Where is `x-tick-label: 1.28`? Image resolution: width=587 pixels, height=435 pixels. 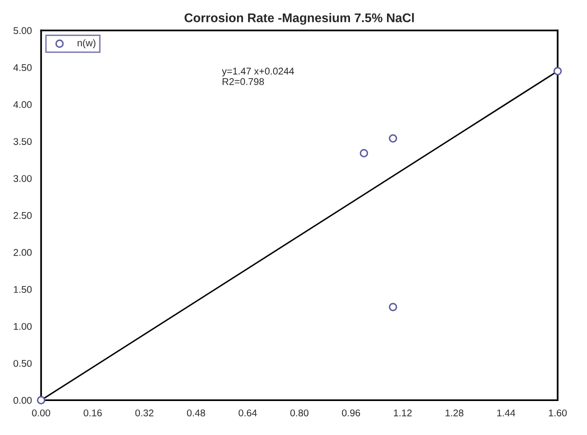 x-tick-label: 1.28 is located at coordinates (455, 412).